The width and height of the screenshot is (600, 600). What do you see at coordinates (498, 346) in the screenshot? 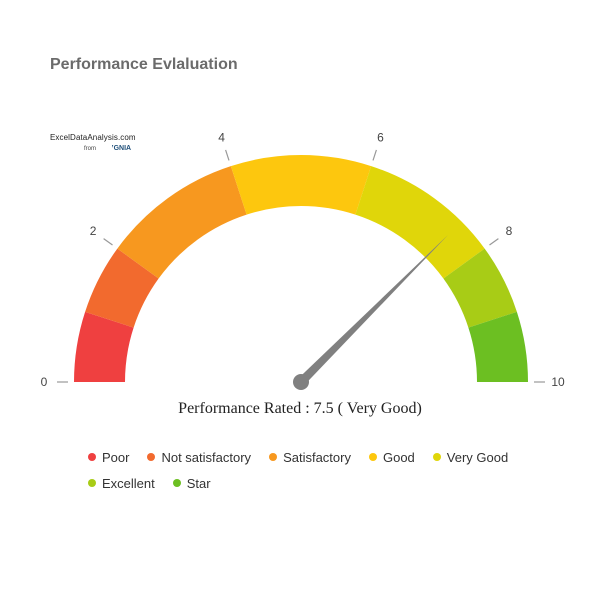
I see `gauge-band-star` at bounding box center [498, 346].